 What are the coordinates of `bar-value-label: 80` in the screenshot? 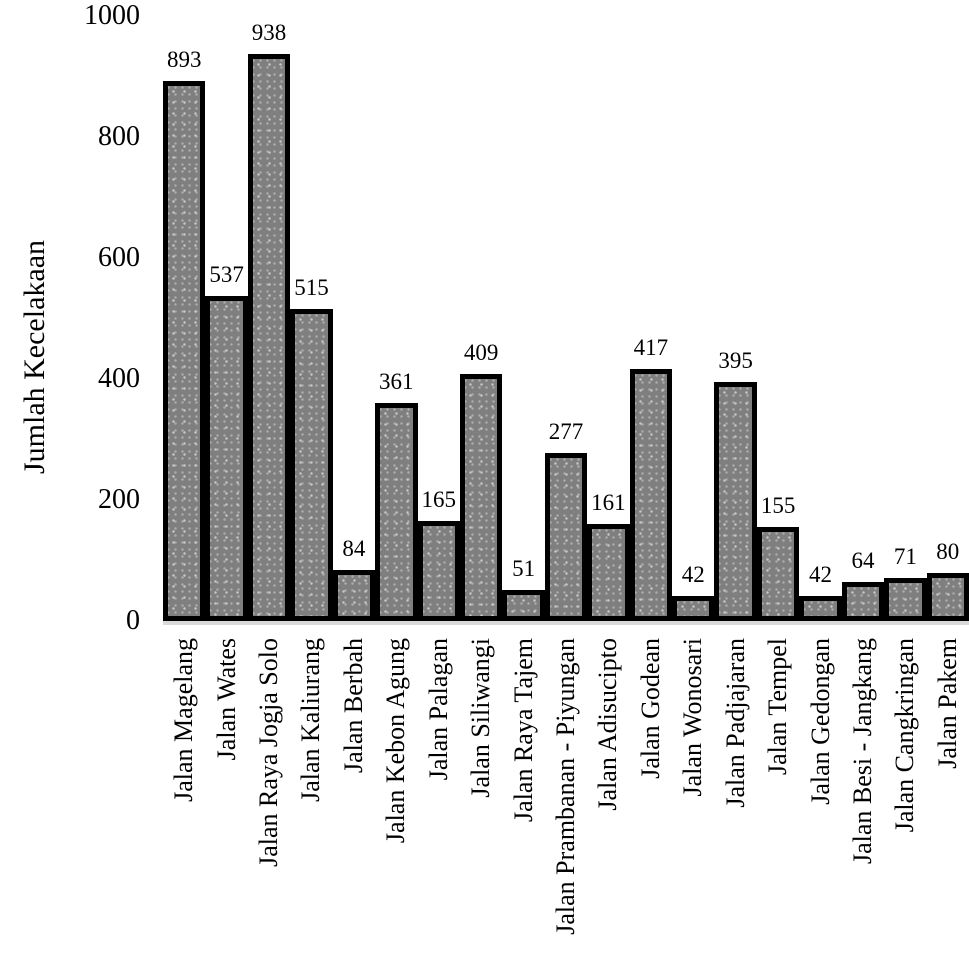 It's located at (948, 551).